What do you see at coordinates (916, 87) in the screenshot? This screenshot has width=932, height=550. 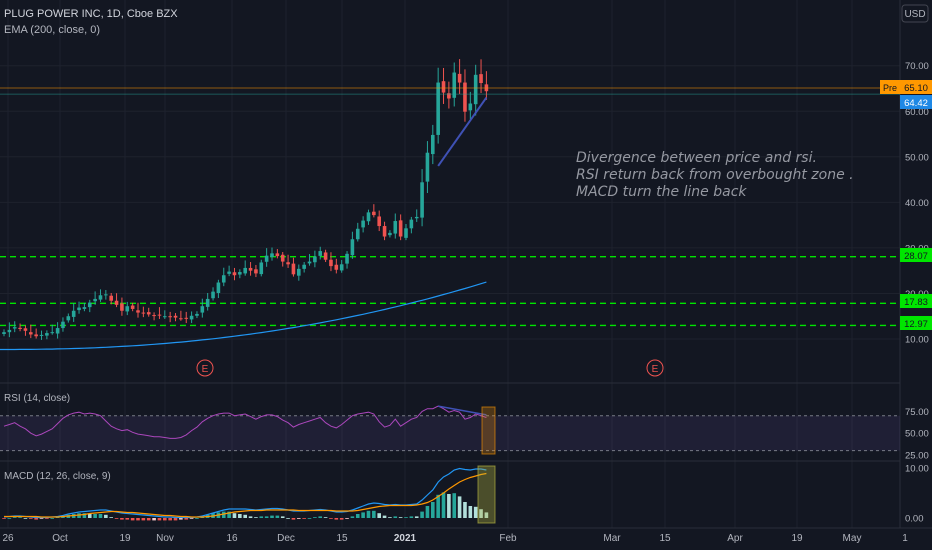 I see `pre-tag-value-bg` at bounding box center [916, 87].